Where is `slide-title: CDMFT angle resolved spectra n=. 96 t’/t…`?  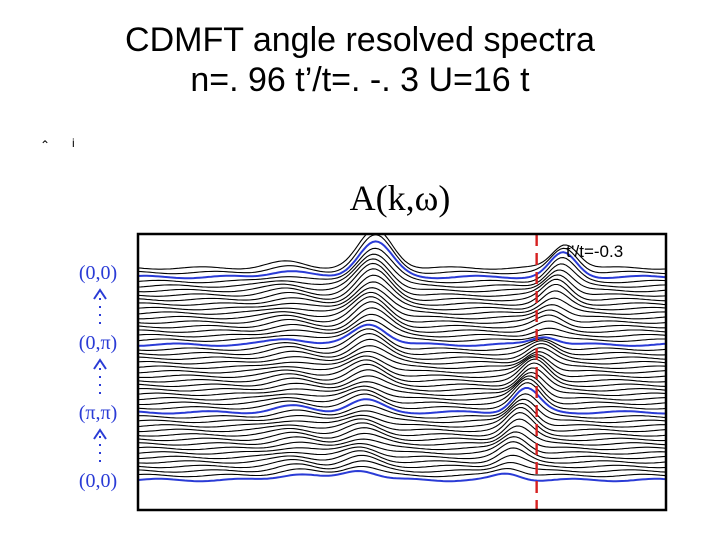 slide-title: CDMFT angle resolved spectra n=. 96 t’/t… is located at coordinates (360, 60).